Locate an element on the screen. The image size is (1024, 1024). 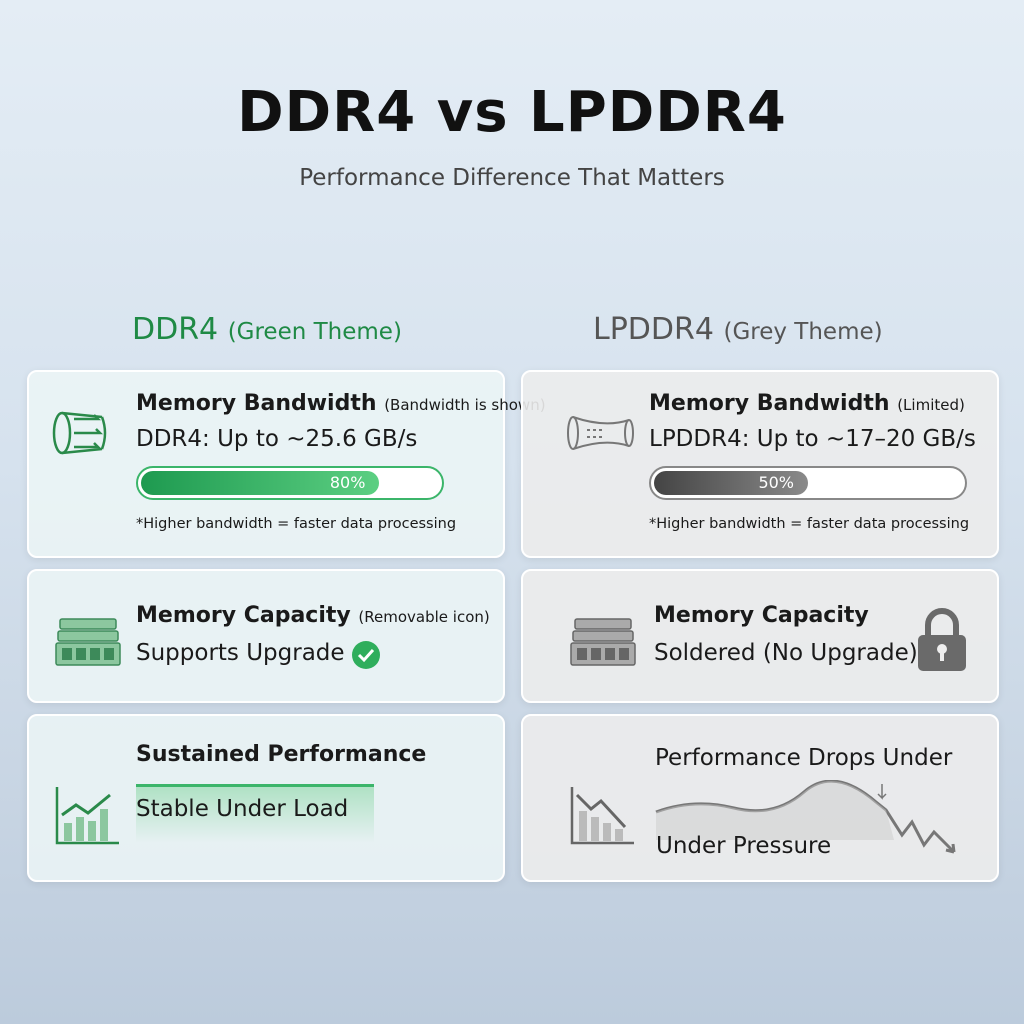
highlight is located at coordinates (255, 813).